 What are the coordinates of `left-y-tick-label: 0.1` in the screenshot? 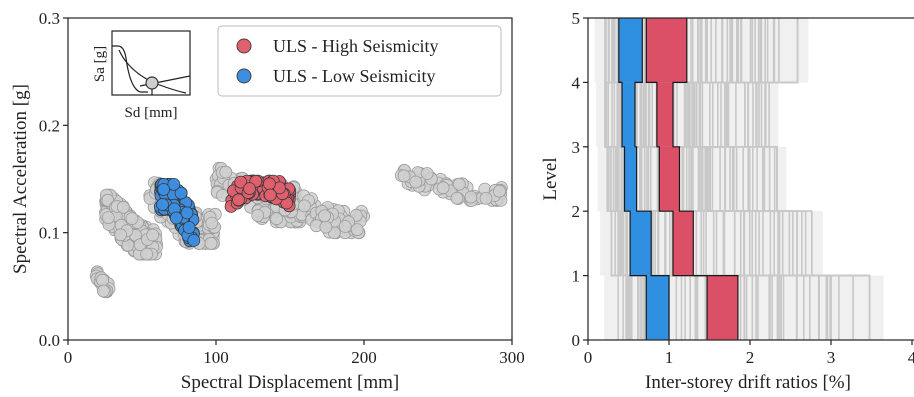 It's located at (49, 233).